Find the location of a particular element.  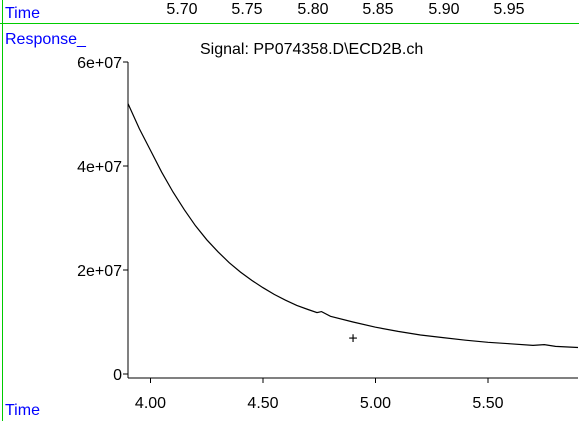

top-tick-label: 5.70 is located at coordinates (182, 9).